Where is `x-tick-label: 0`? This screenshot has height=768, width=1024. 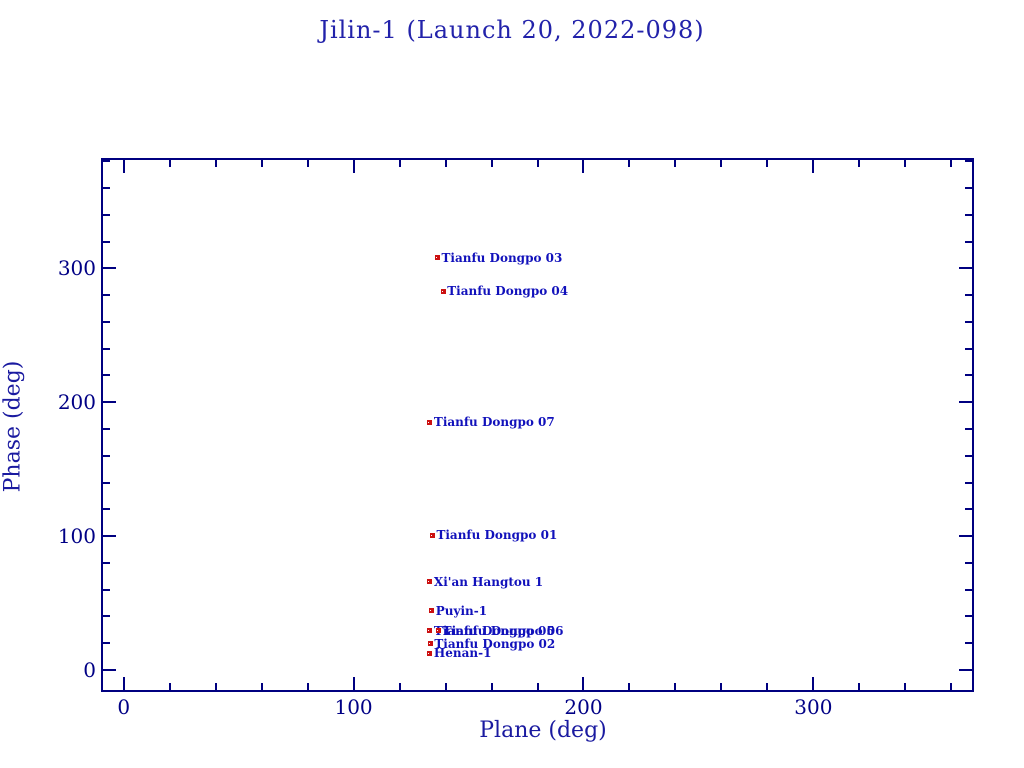 x-tick-label: 0 is located at coordinates (124, 707).